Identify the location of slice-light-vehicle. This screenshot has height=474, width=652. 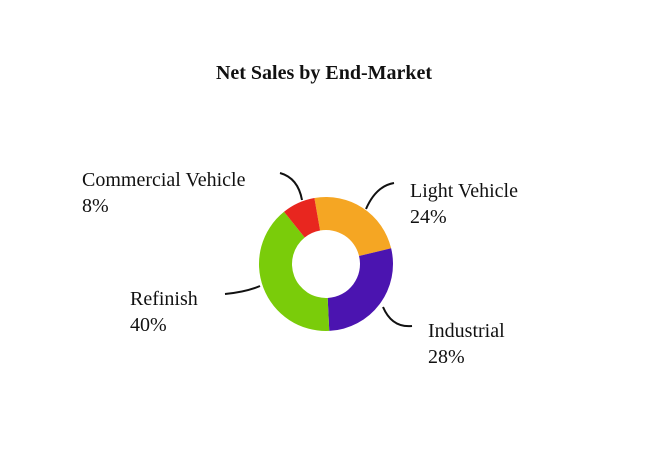
(353, 226).